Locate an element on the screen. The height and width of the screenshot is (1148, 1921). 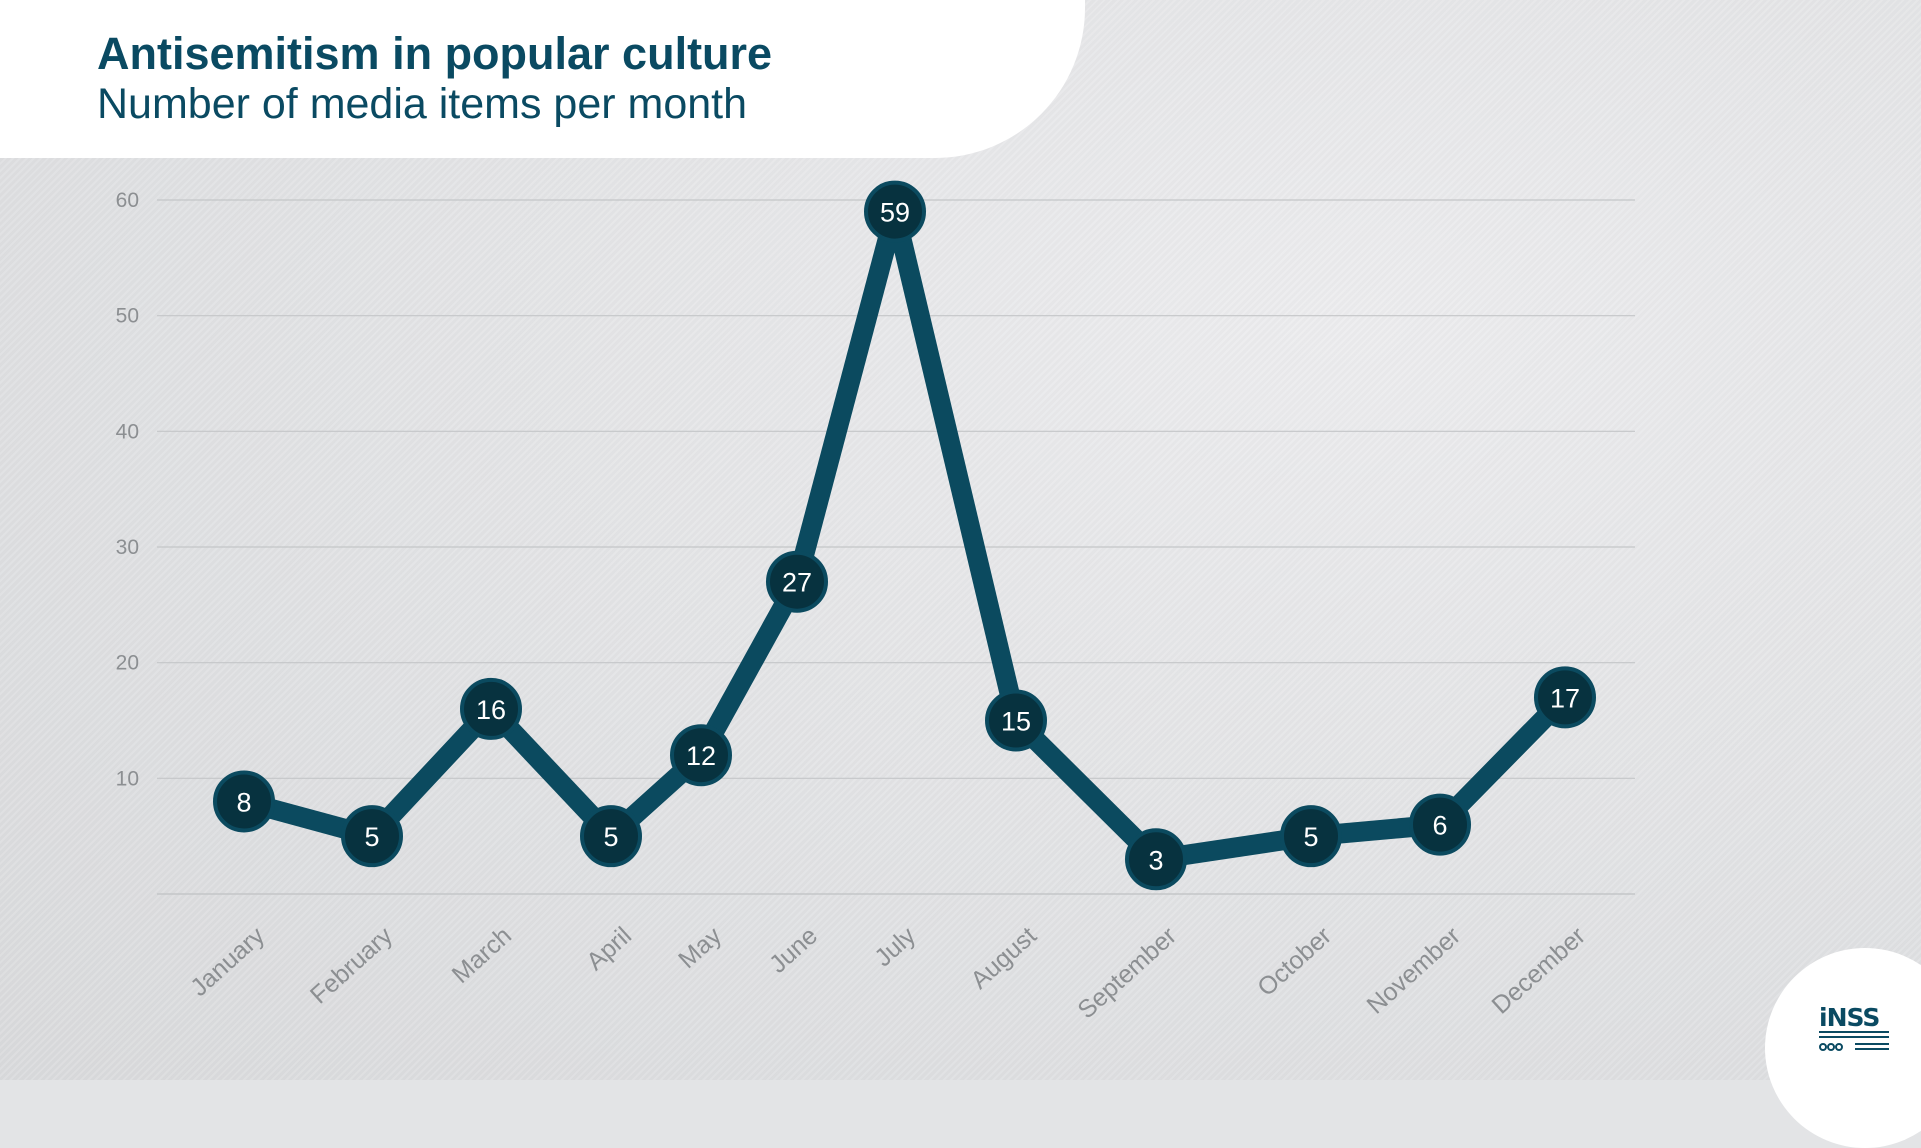
logo-text: iNSS is located at coordinates (1849, 1017).